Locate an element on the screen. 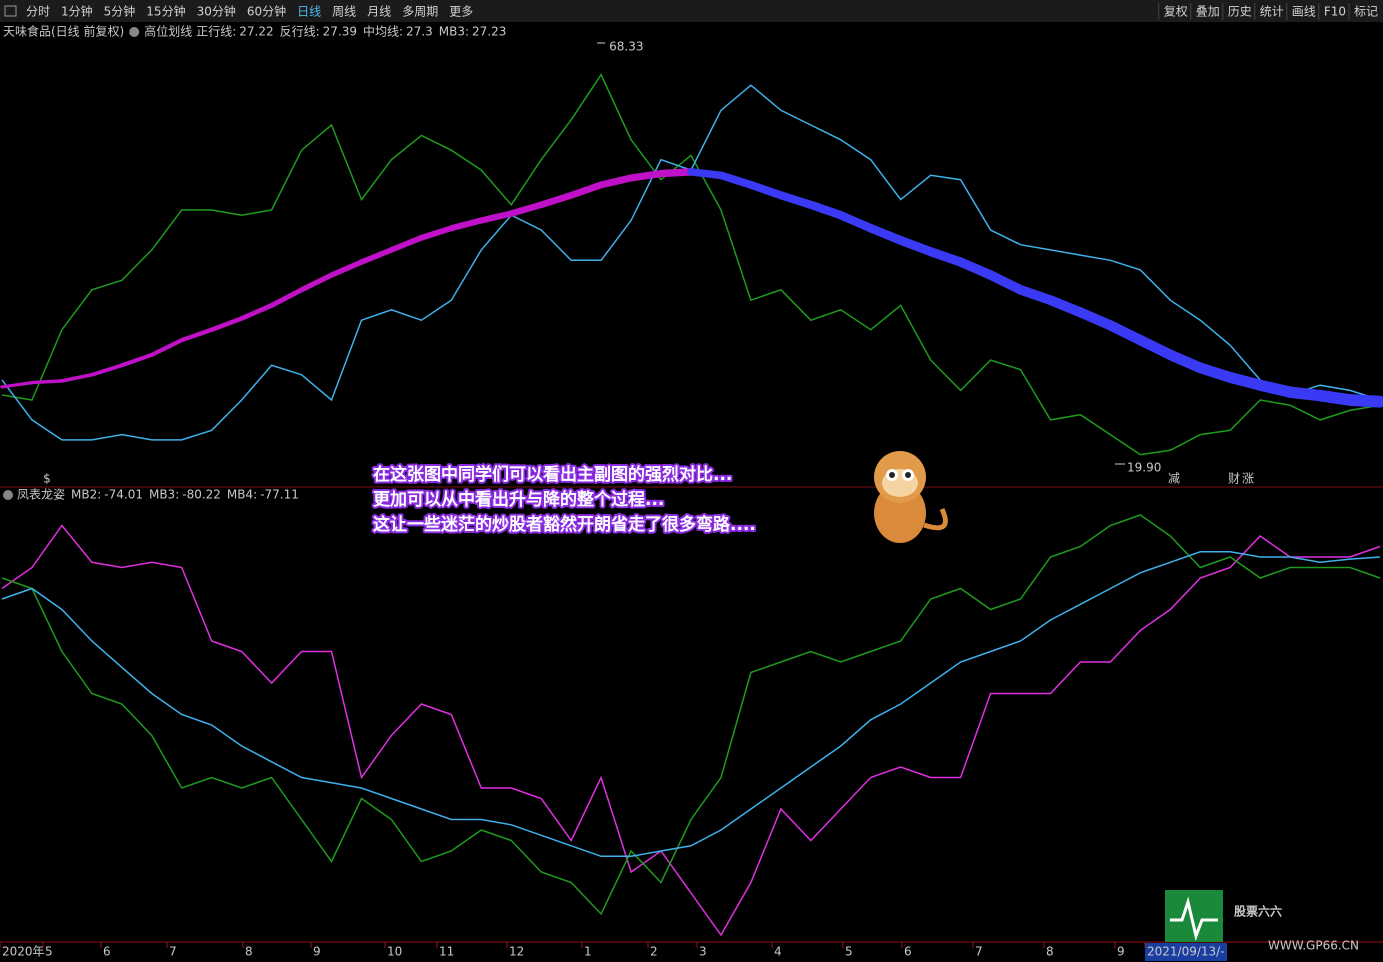 This screenshot has width=1383, height=962. mascot is located at coordinates (911, 497).